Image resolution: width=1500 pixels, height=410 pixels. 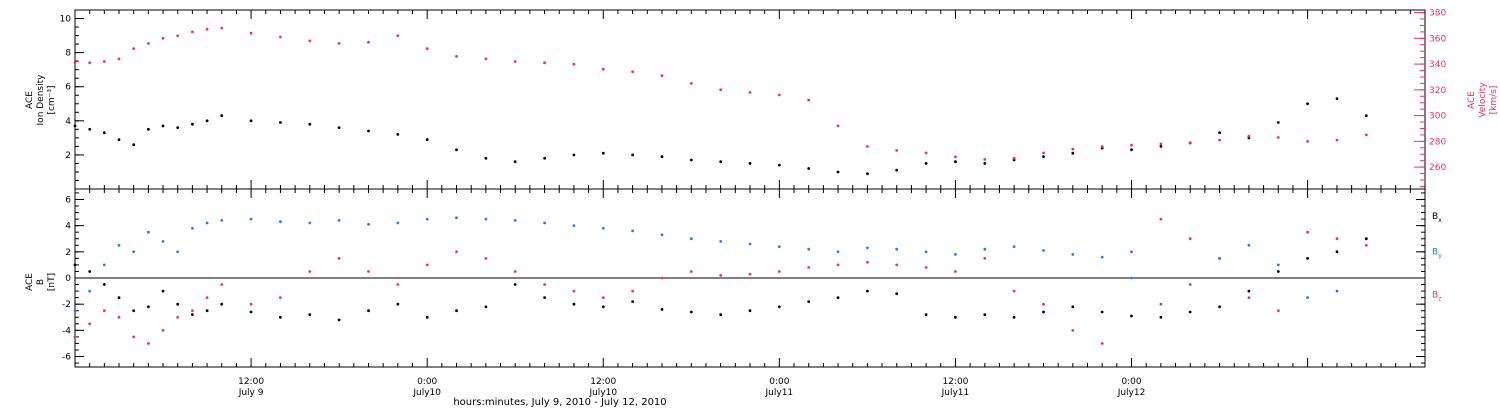 What do you see at coordinates (1494, 100) in the screenshot?
I see `top-right-axis-title-line3: [km/s]` at bounding box center [1494, 100].